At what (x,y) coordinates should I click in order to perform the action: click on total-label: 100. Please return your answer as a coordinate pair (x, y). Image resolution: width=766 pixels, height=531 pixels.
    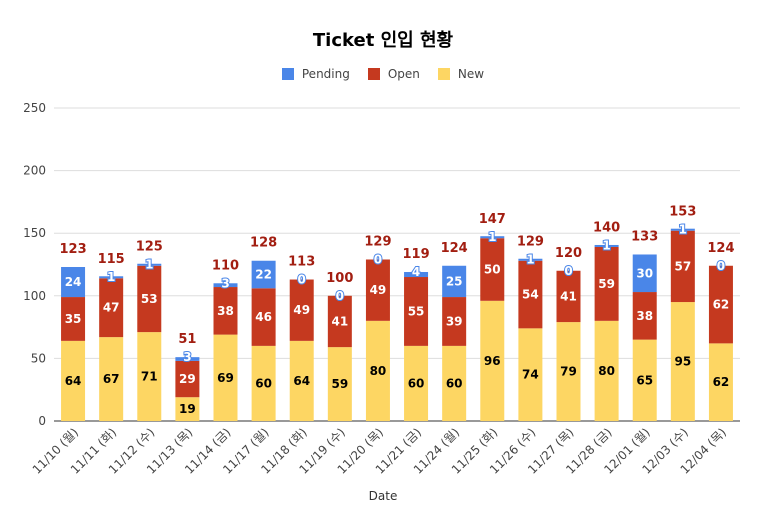
    Looking at the image, I should click on (339, 278).